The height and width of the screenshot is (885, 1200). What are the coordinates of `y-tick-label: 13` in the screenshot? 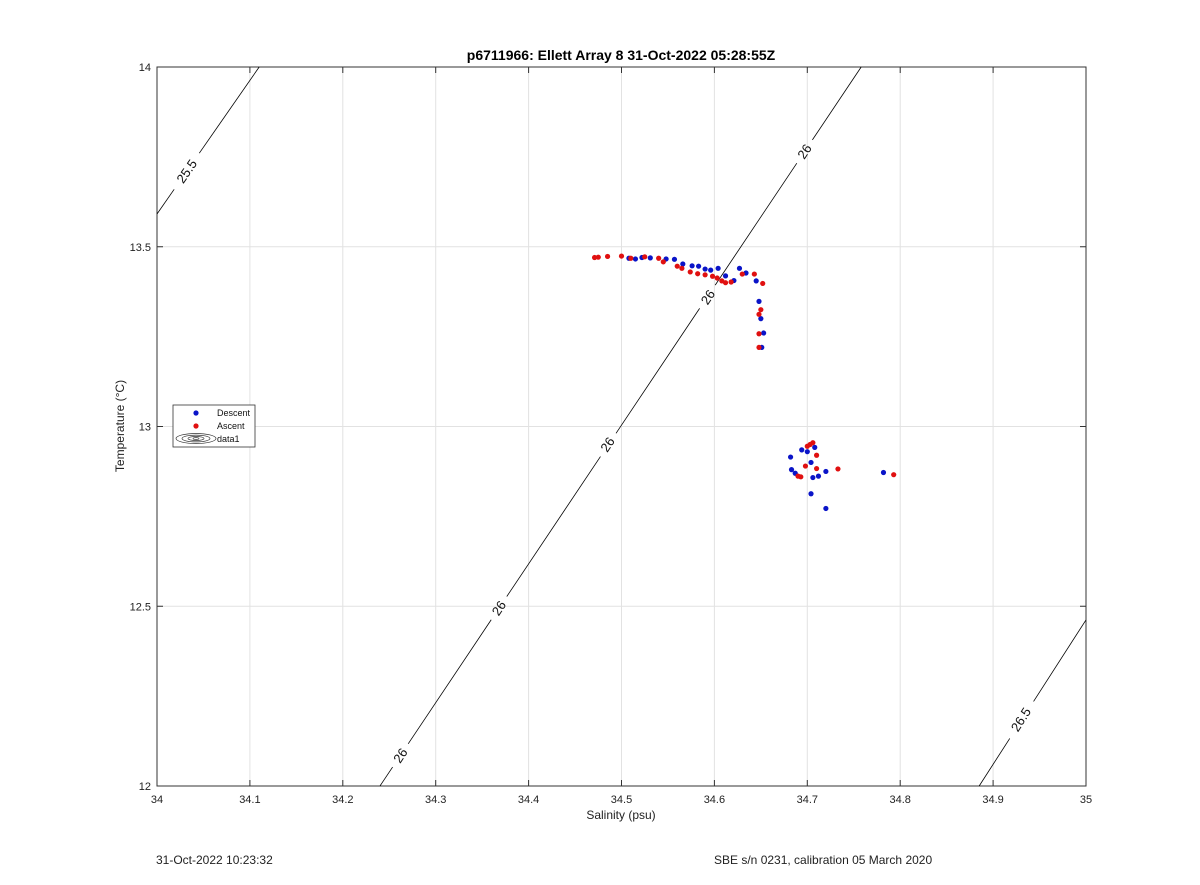 It's located at (145, 428).